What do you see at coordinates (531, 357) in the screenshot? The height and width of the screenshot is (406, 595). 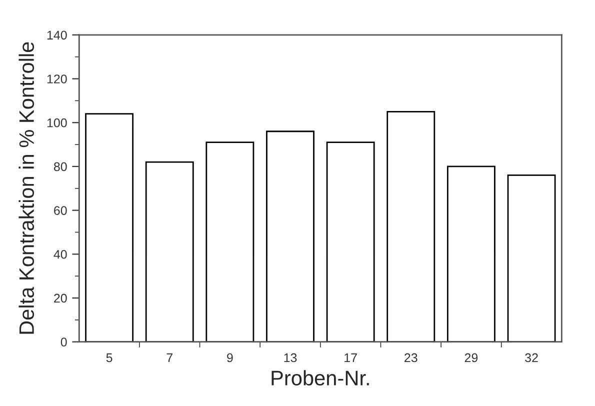 I see `x-tick-label: 32` at bounding box center [531, 357].